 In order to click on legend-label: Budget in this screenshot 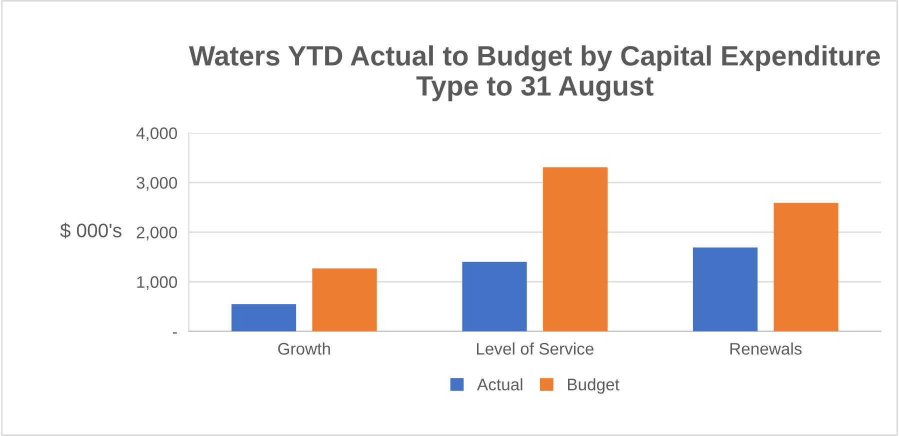, I will do `click(594, 386)`.